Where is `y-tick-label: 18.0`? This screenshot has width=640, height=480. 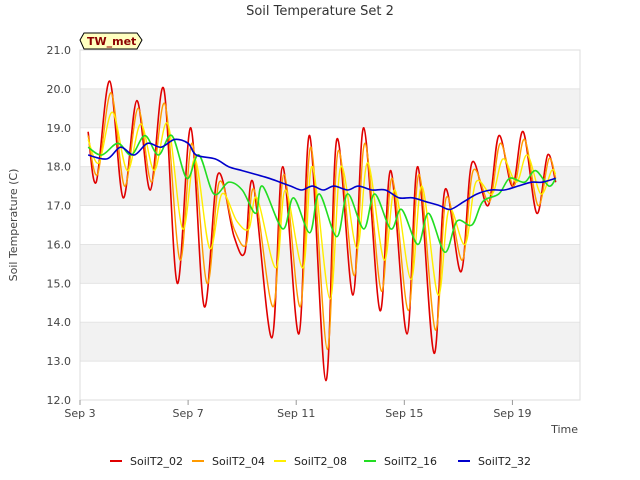
y-tick-label: 18.0 is located at coordinates (59, 167).